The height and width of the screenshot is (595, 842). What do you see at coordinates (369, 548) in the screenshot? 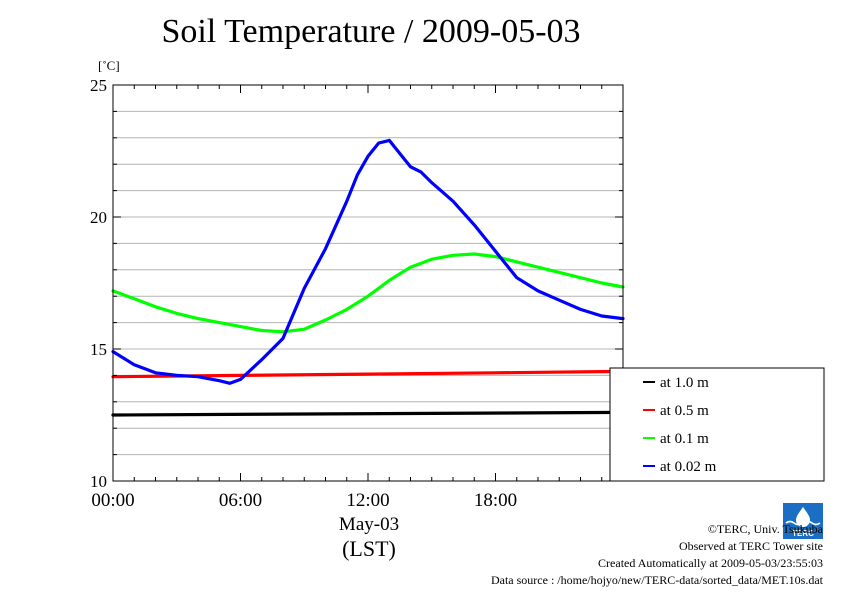
I see `x-axis-label: (LST)` at bounding box center [369, 548].